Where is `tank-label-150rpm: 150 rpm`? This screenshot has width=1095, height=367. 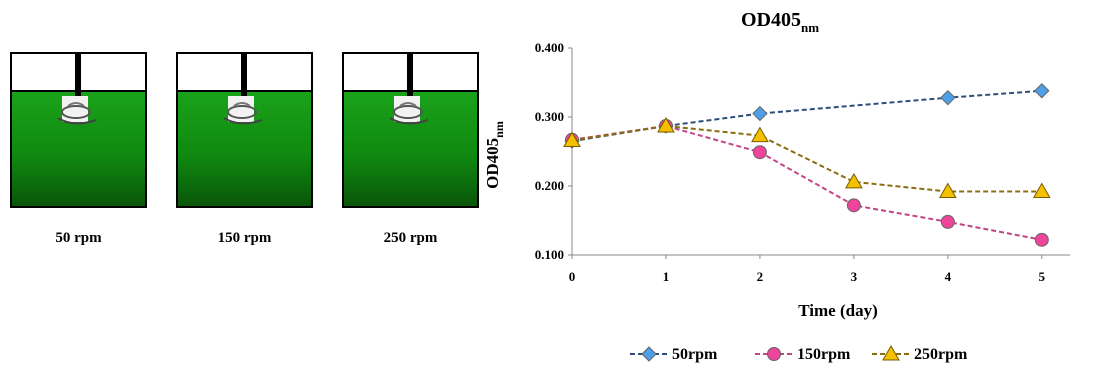
tank-label-150rpm: 150 rpm is located at coordinates (244, 238).